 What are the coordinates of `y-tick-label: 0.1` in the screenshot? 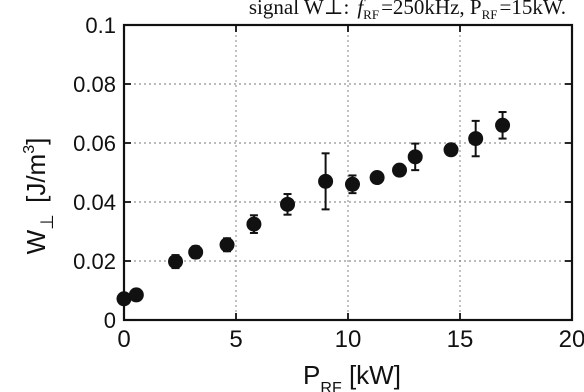 It's located at (100, 25).